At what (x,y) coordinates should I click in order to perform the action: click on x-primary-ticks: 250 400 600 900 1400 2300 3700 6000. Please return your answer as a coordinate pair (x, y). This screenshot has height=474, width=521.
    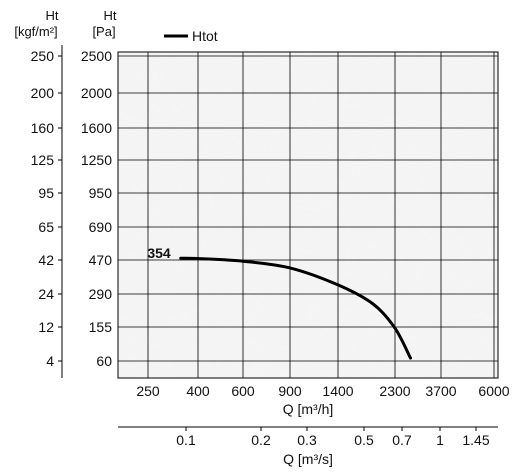
    Looking at the image, I should click on (322, 391).